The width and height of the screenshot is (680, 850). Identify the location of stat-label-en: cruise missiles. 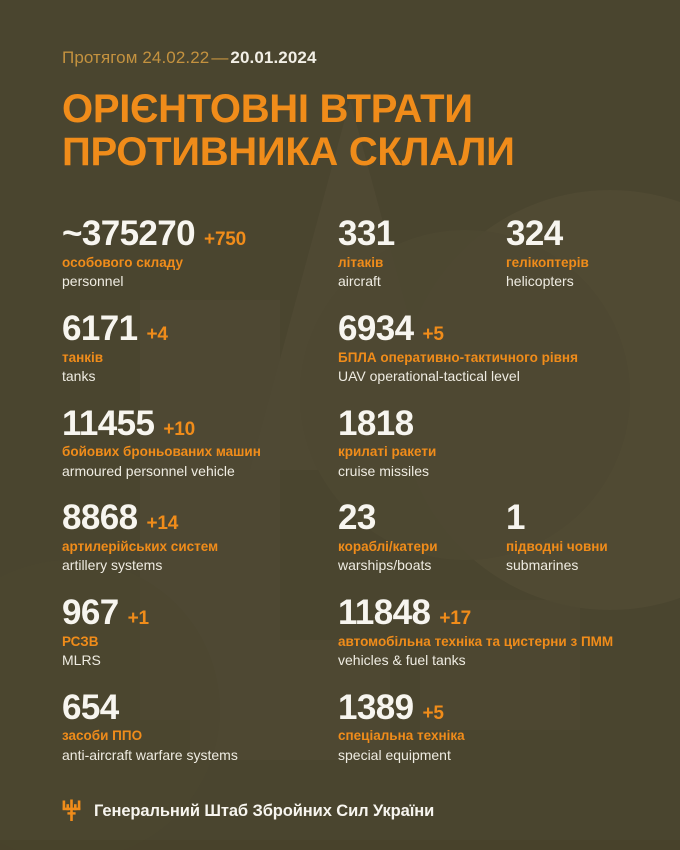
(384, 470).